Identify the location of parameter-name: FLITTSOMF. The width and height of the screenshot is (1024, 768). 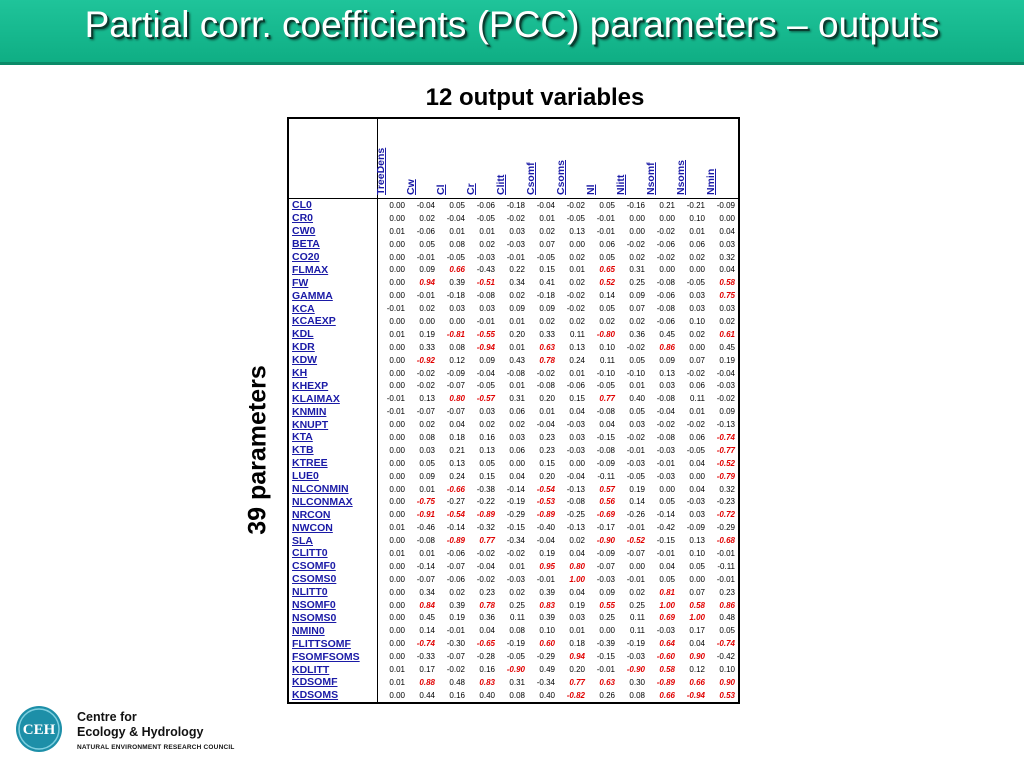
(333, 644).